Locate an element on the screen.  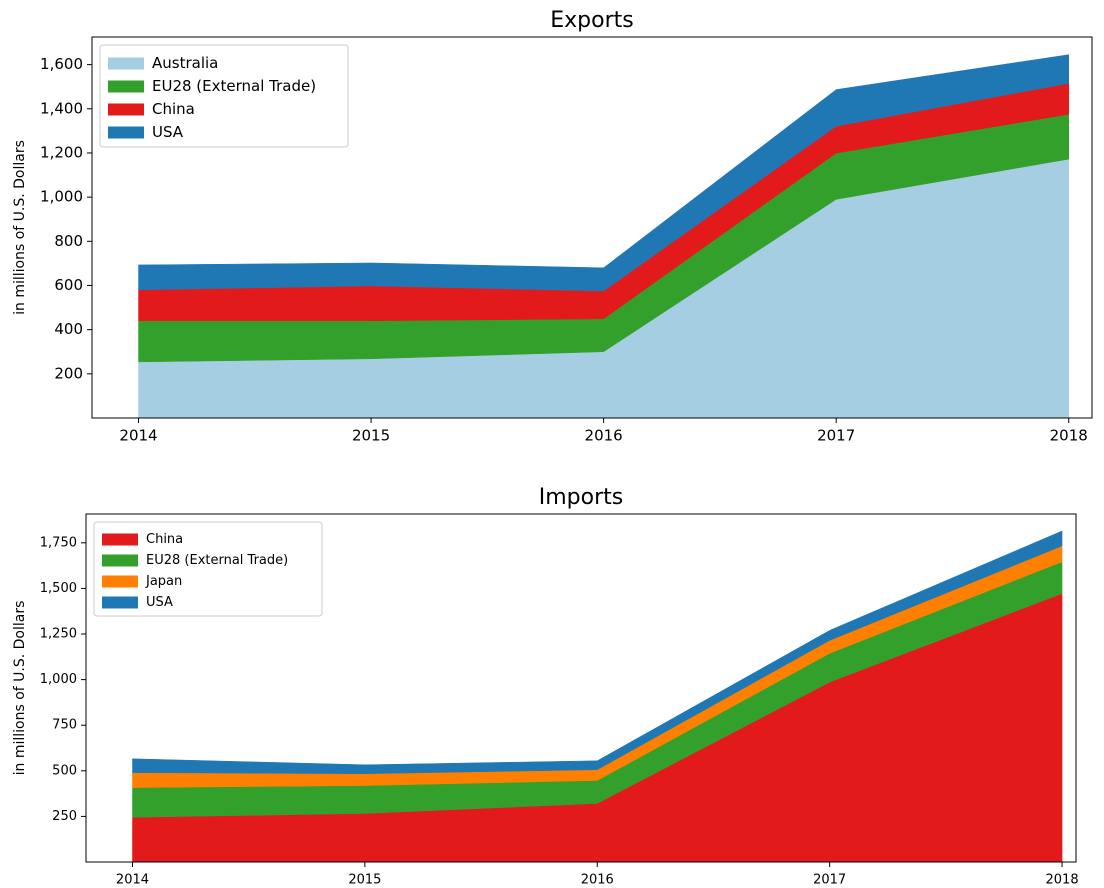
legend-label: Australia is located at coordinates (185, 63).